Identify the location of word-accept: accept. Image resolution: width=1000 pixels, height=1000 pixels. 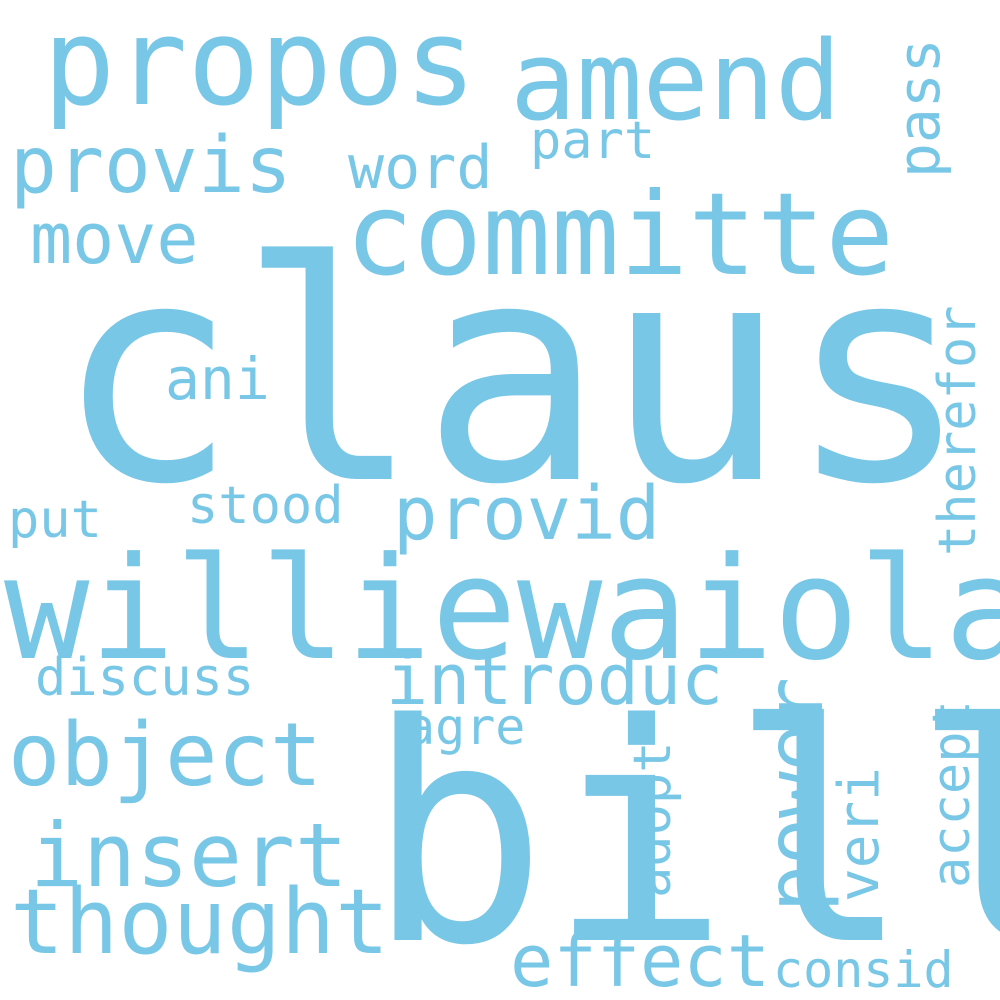
(952, 794).